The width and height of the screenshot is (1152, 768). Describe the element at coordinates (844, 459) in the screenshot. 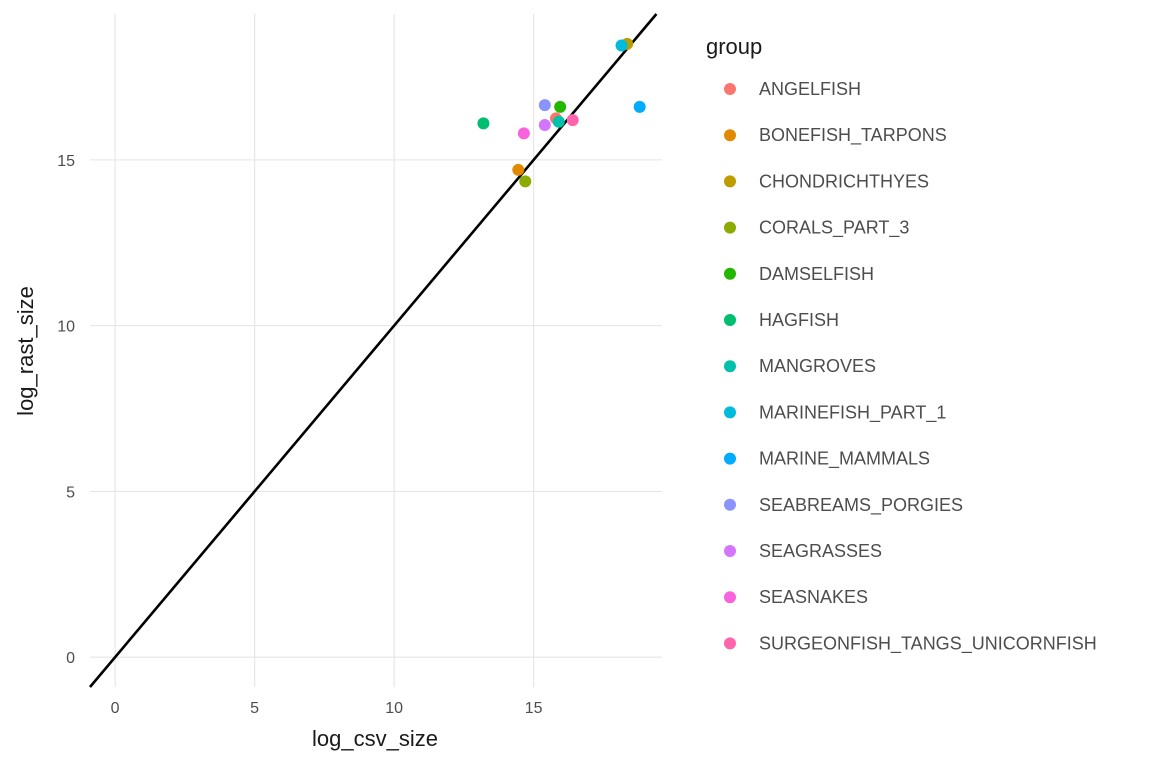

I see `legend-label: MARINE_MAMMALS` at that location.